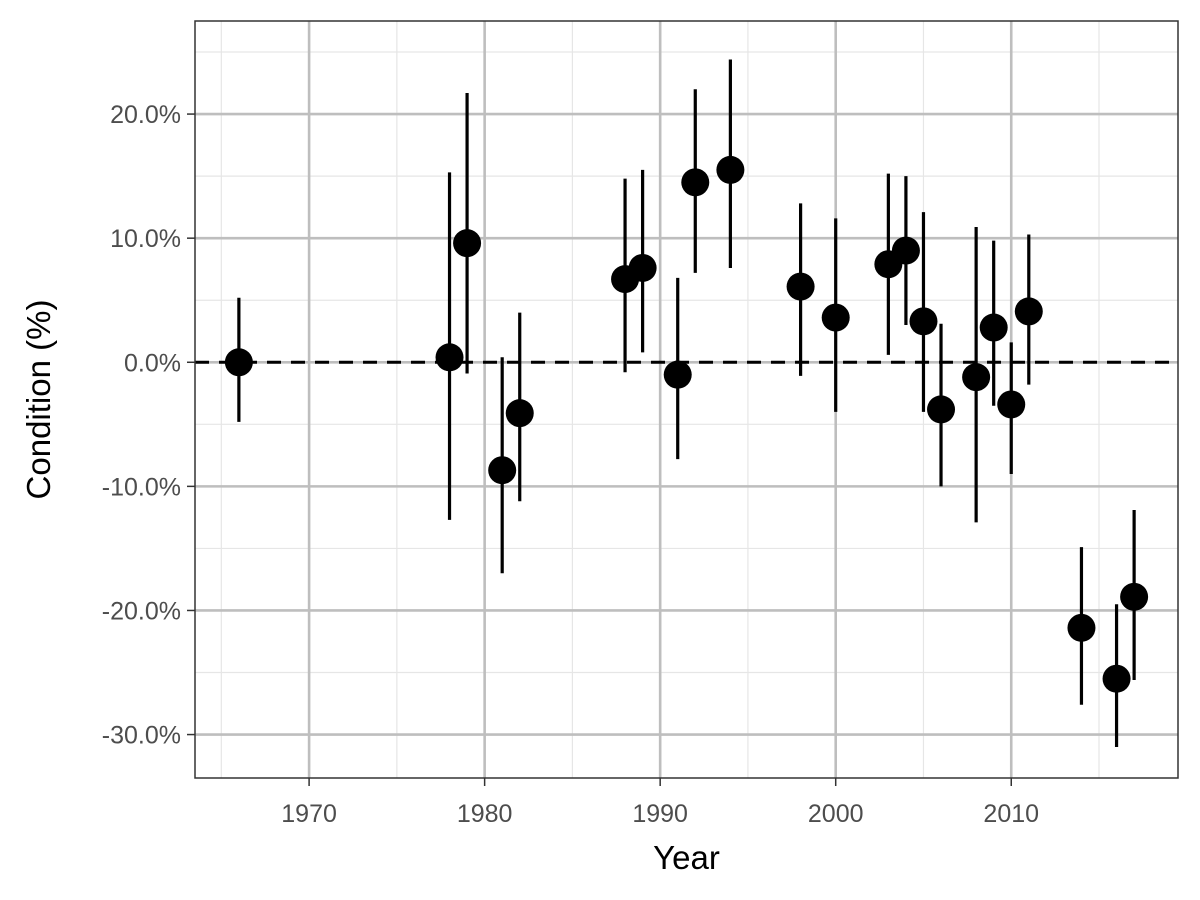 The width and height of the screenshot is (1200, 900). I want to click on y-axis-title: Condition (%), so click(38, 400).